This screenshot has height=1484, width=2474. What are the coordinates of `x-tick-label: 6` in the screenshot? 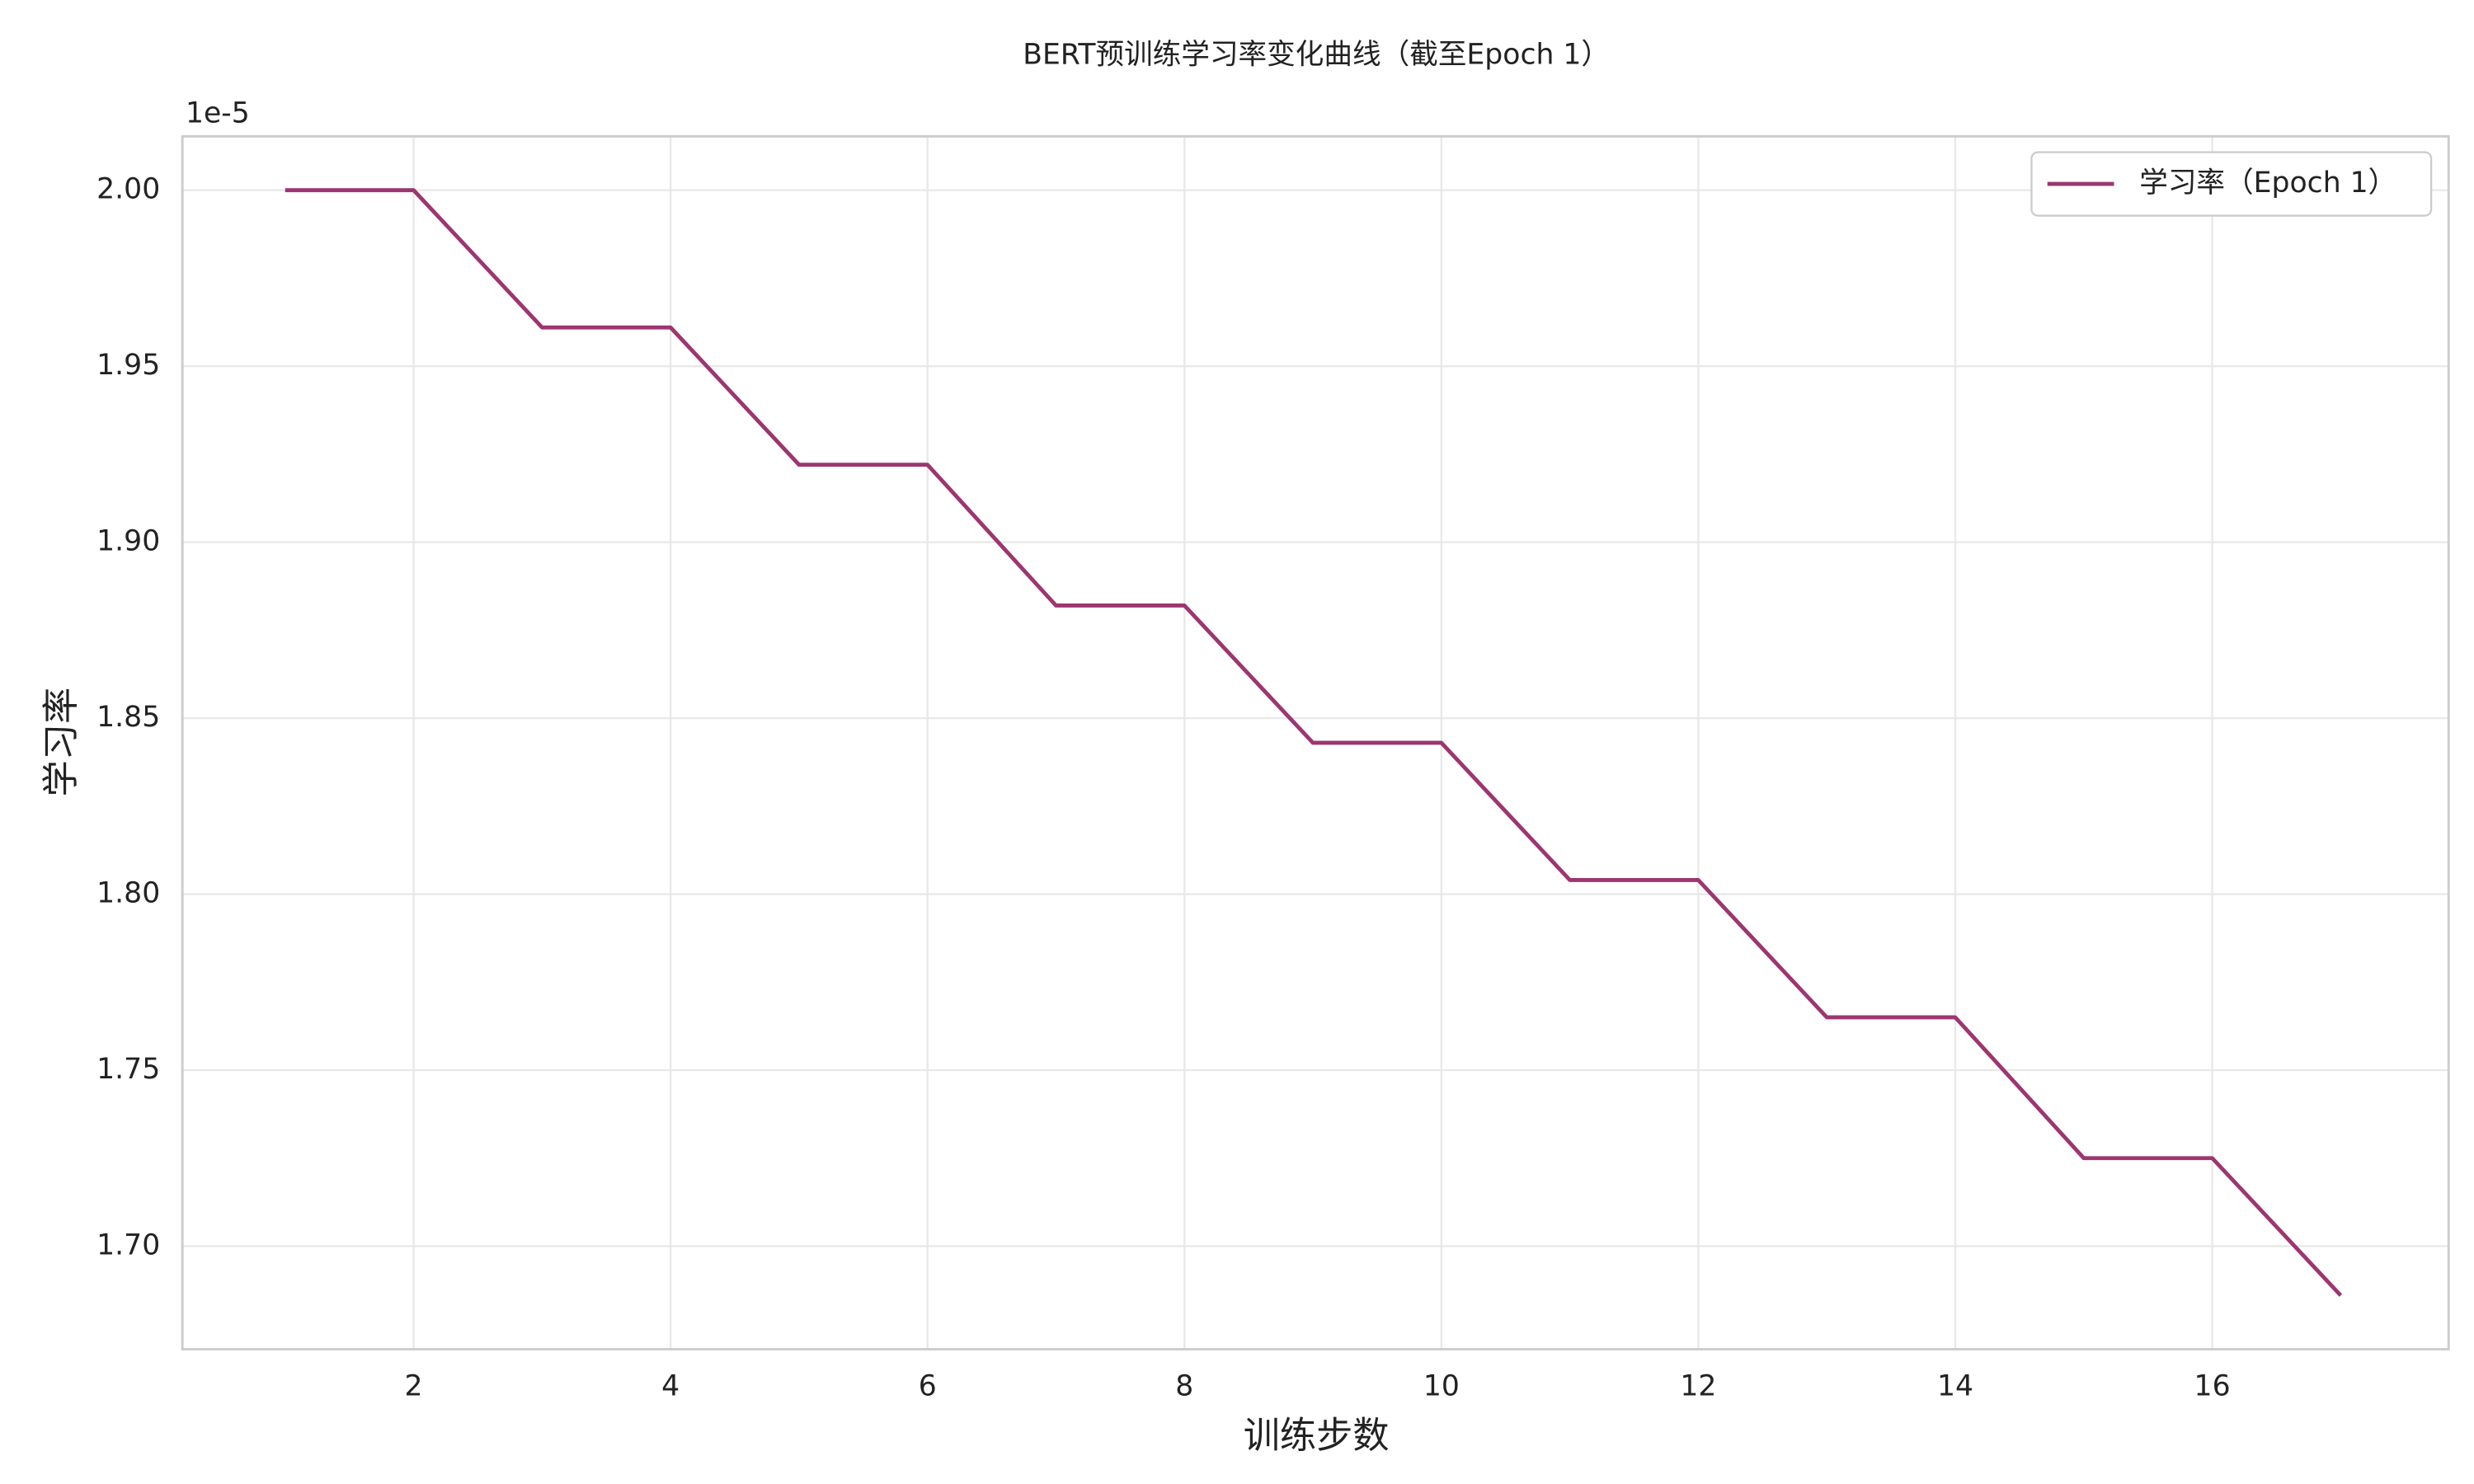 It's located at (928, 1386).